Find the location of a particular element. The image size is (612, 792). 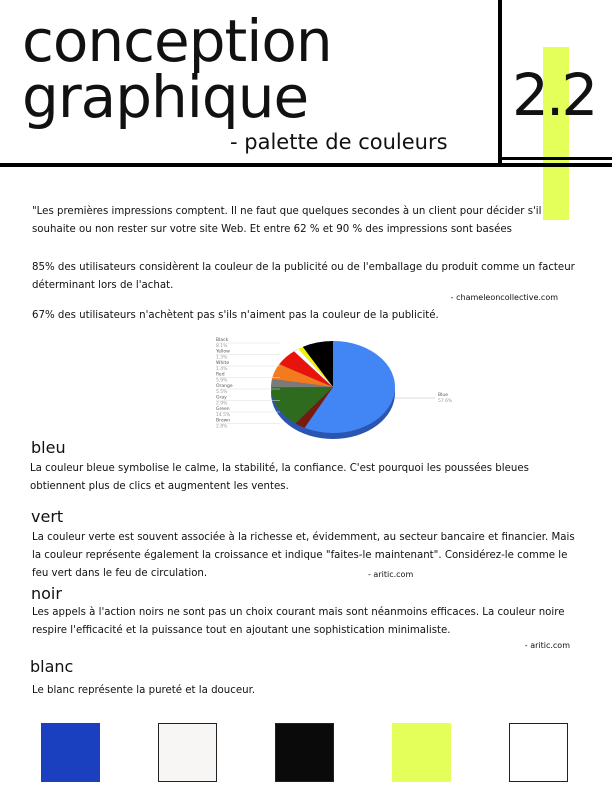

legend-value: 1.3% is located at coordinates (222, 358).